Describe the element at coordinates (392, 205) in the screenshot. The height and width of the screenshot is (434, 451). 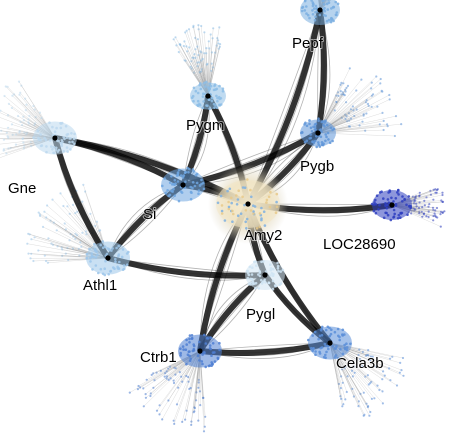
I see `node-dot-loc28690` at that location.